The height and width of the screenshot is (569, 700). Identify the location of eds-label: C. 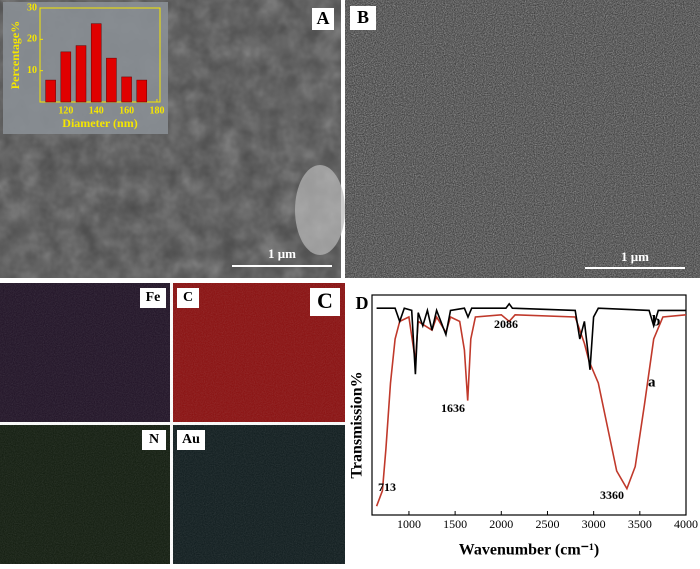
(188, 297).